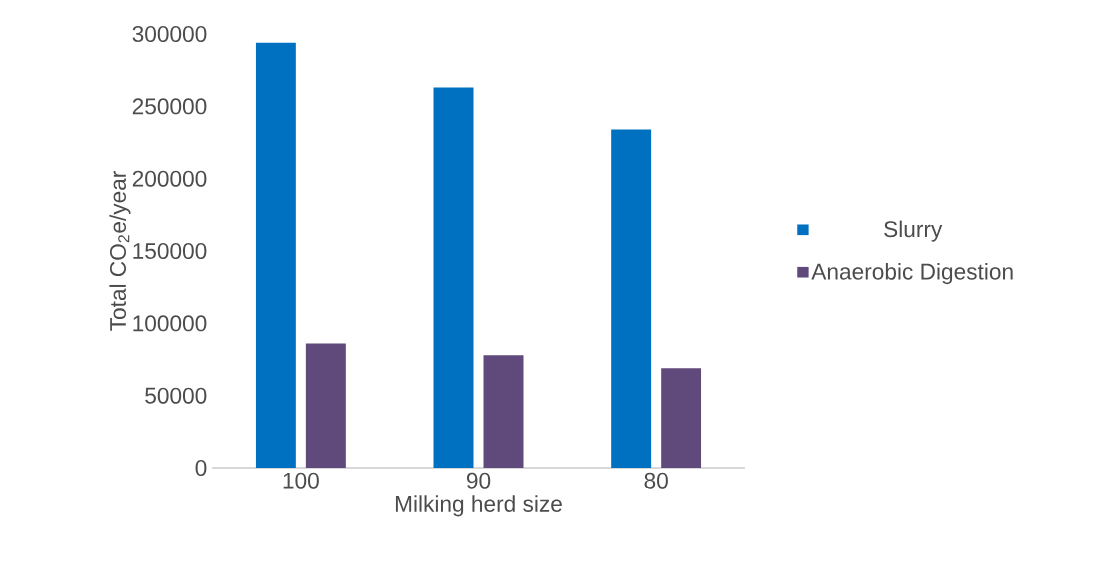 The image size is (1095, 562). Describe the element at coordinates (913, 231) in the screenshot. I see `text: Slurry` at that location.